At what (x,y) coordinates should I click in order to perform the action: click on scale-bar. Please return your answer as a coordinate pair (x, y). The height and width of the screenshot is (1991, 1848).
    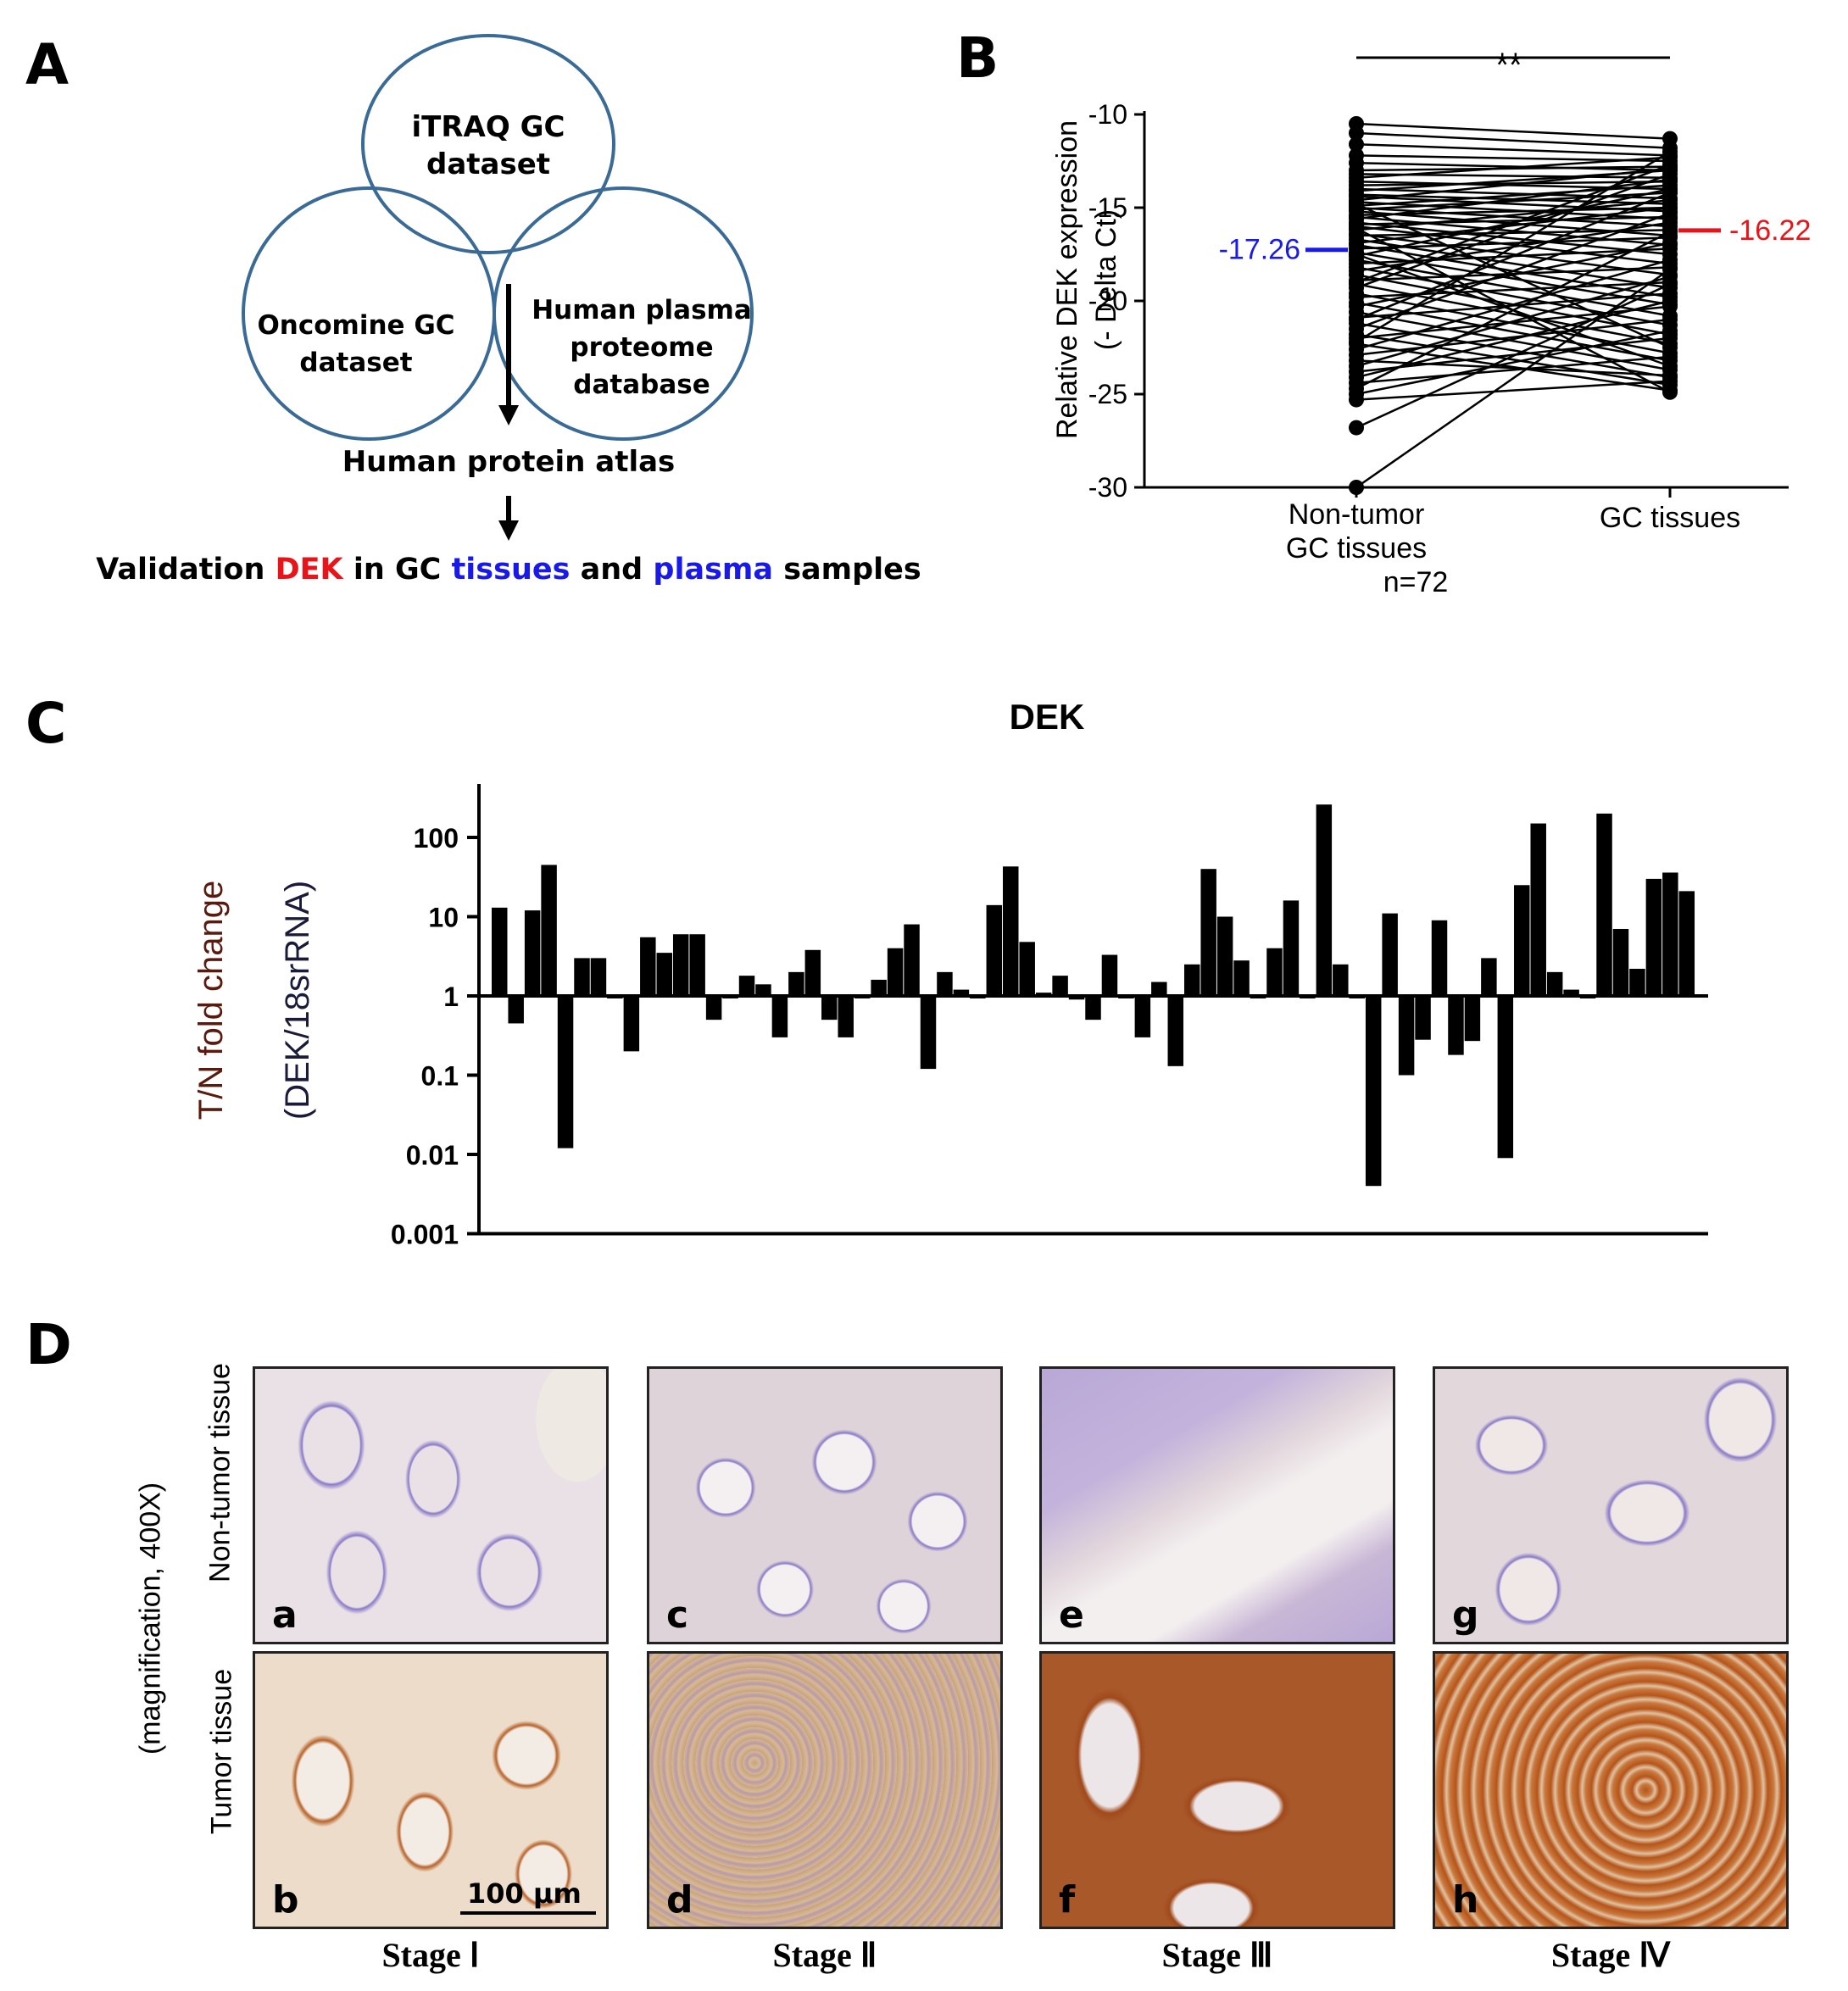
    Looking at the image, I should click on (528, 1913).